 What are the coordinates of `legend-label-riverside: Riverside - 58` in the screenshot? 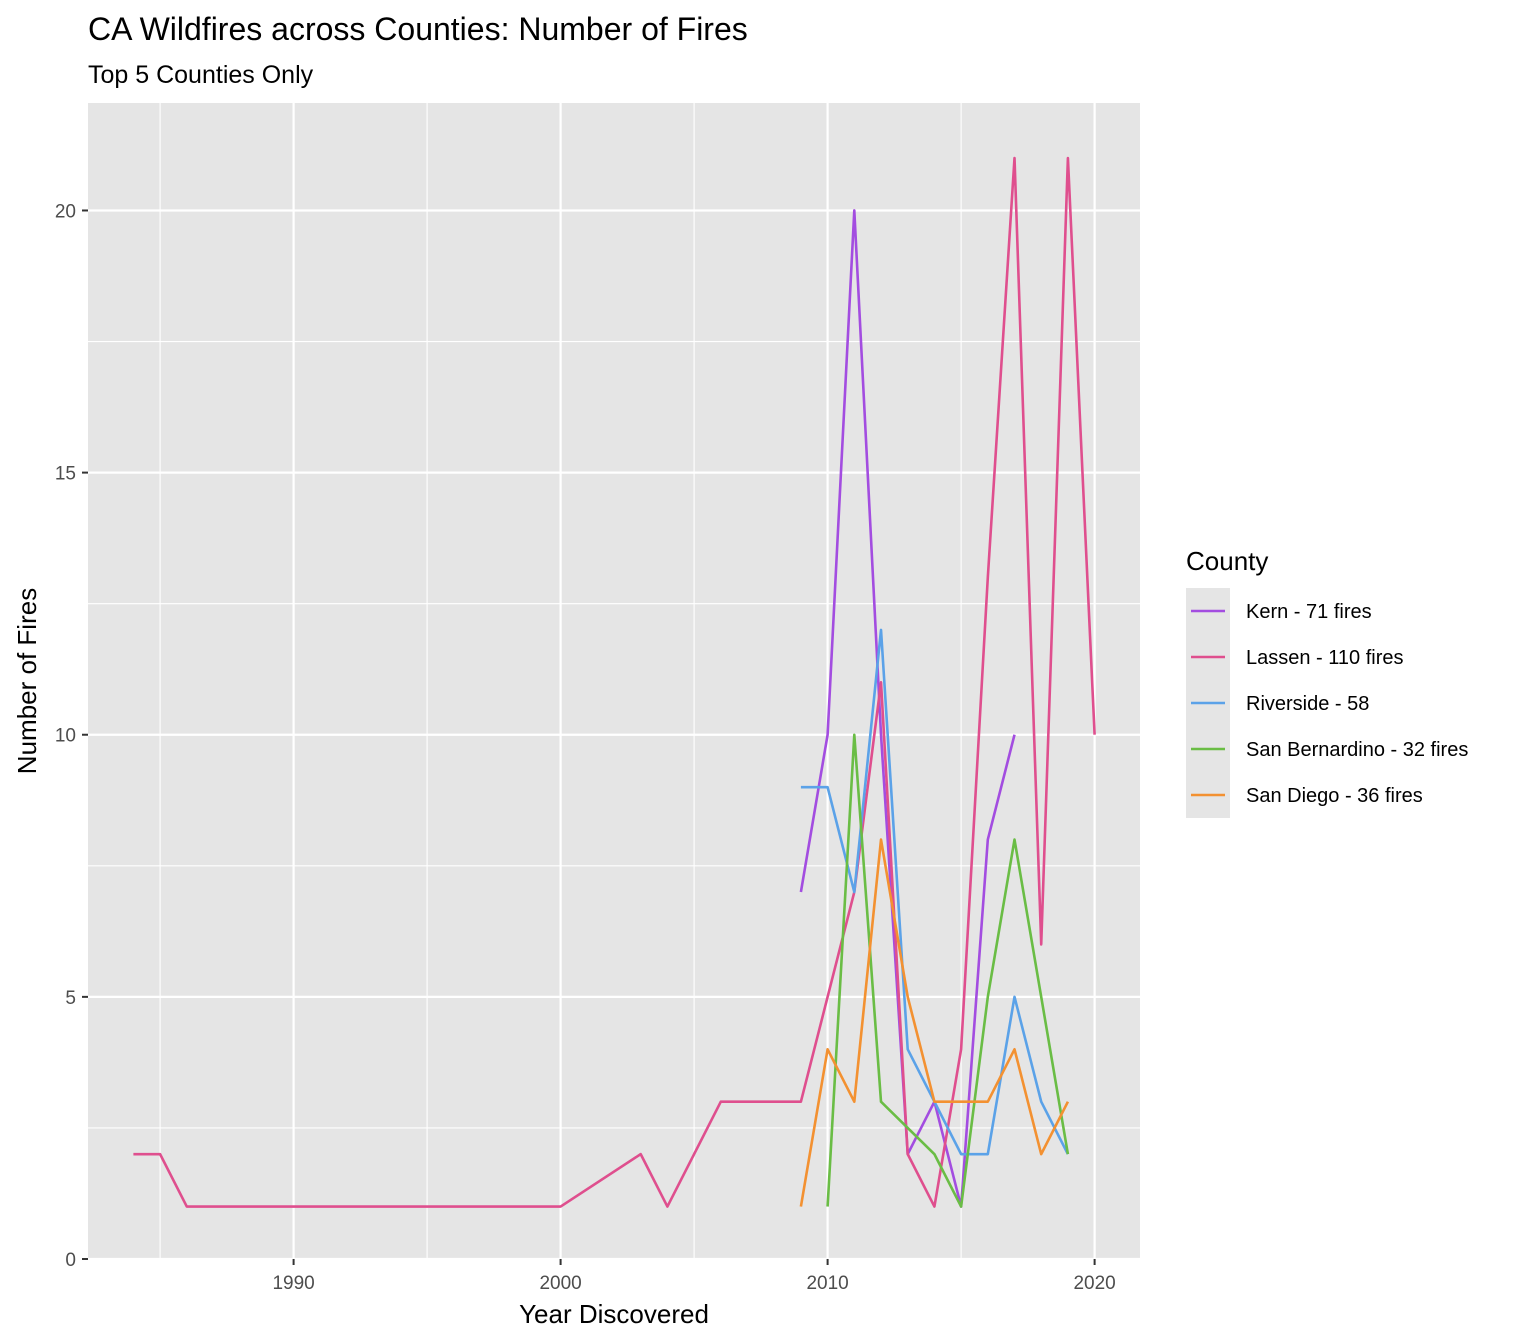 It's located at (1307, 704).